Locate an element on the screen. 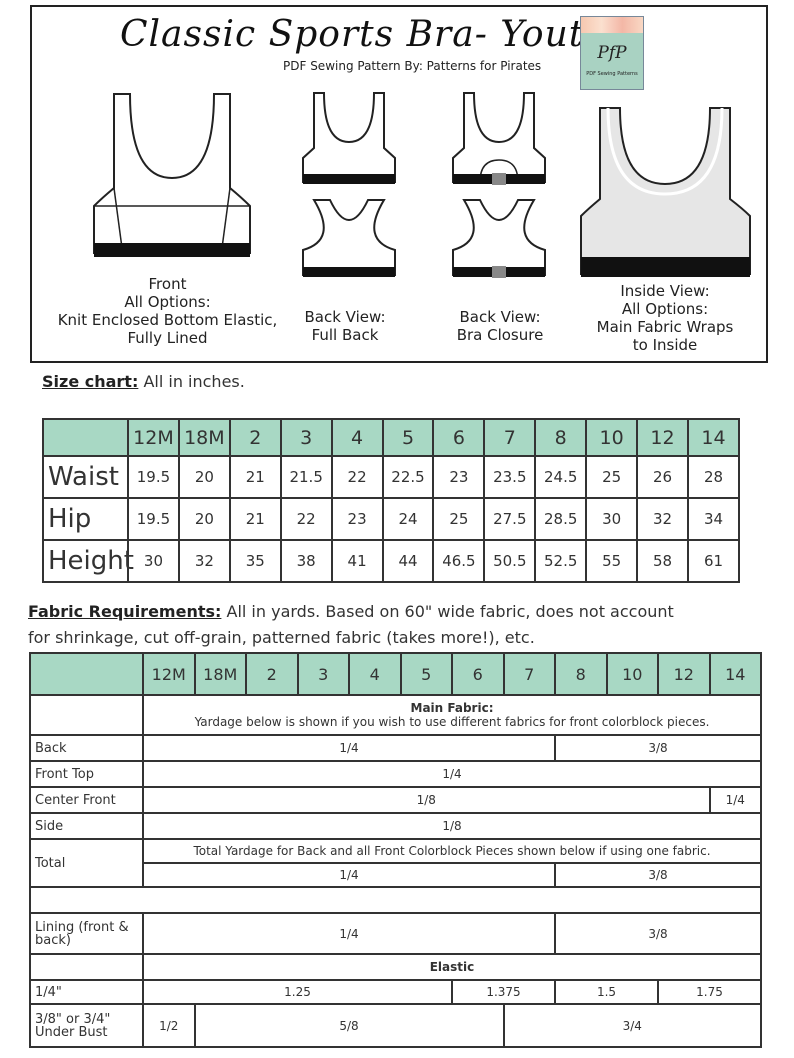  measurement-cell: 19.5 is located at coordinates (153, 519).